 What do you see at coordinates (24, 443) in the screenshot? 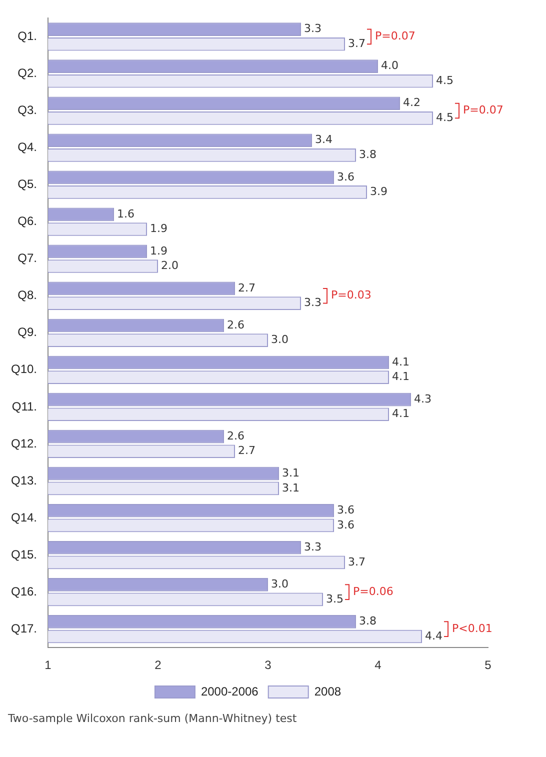
I see `y-tick-label: Q12.` at bounding box center [24, 443].